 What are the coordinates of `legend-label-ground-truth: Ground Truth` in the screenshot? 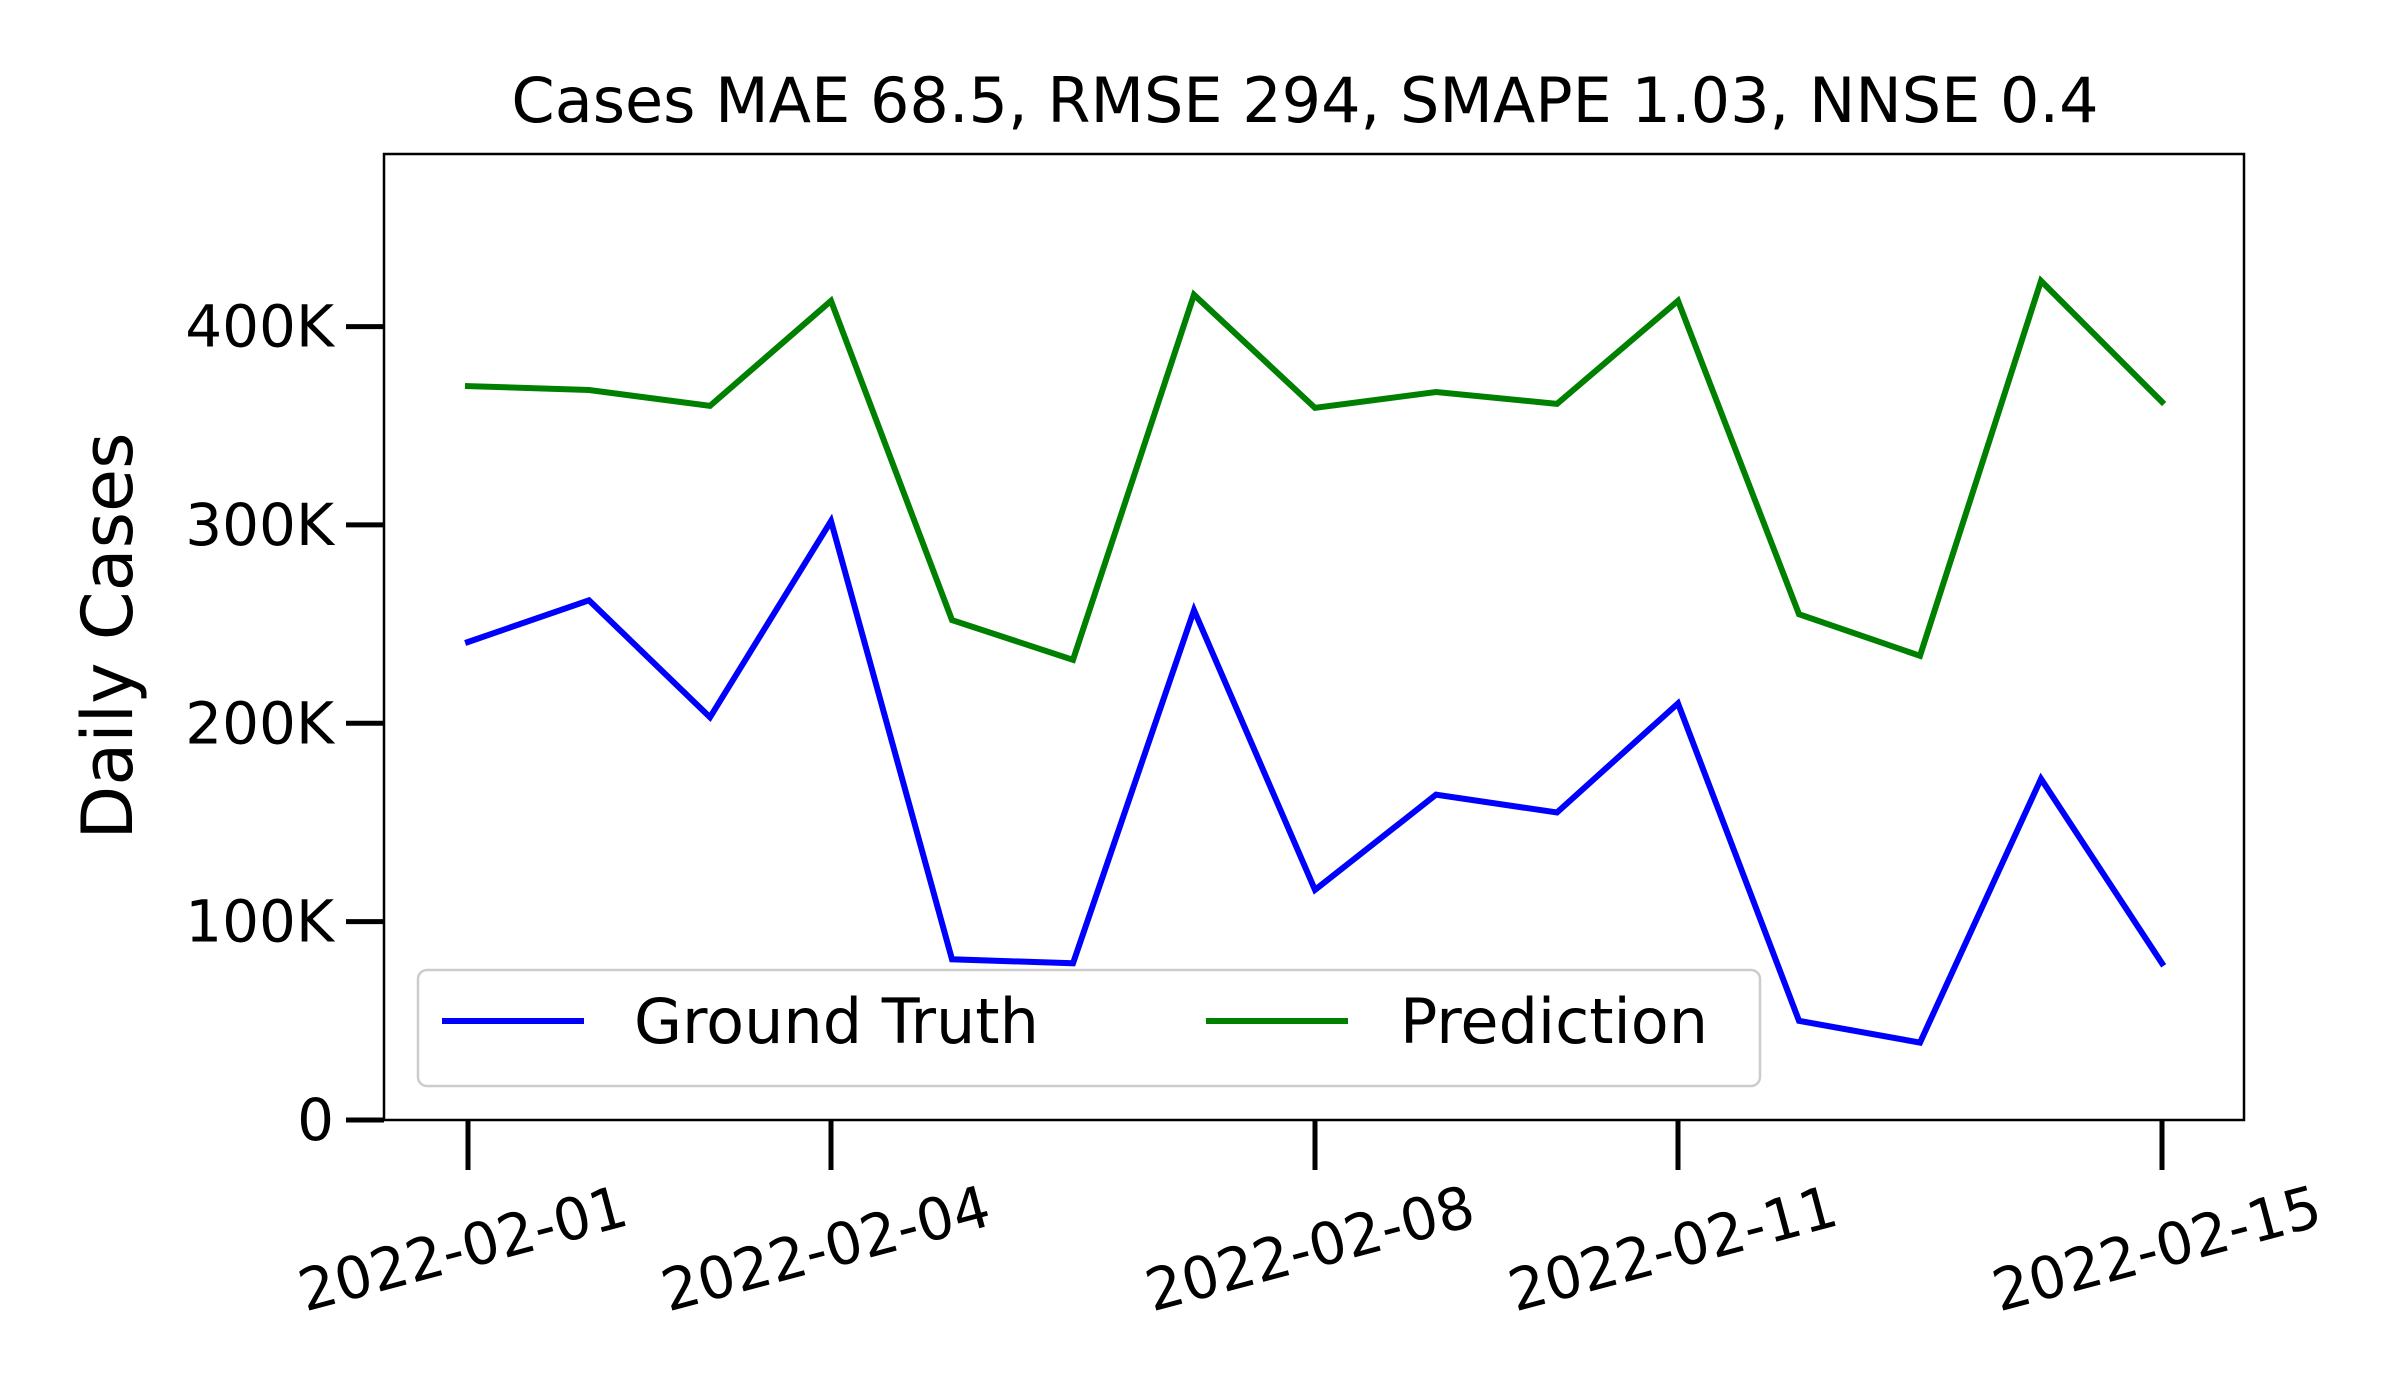 It's located at (836, 1021).